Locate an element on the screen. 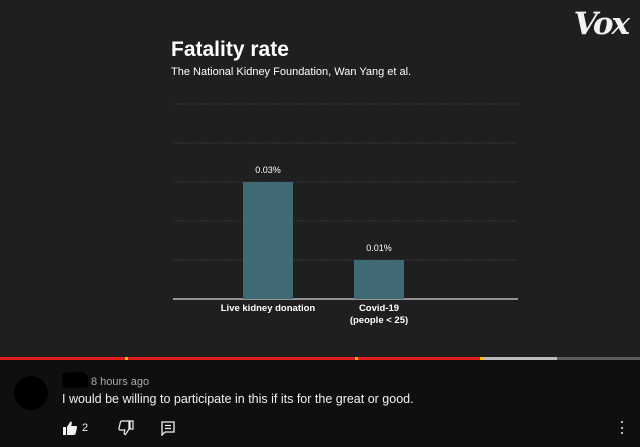  thumbs-down-icon is located at coordinates (126, 428).